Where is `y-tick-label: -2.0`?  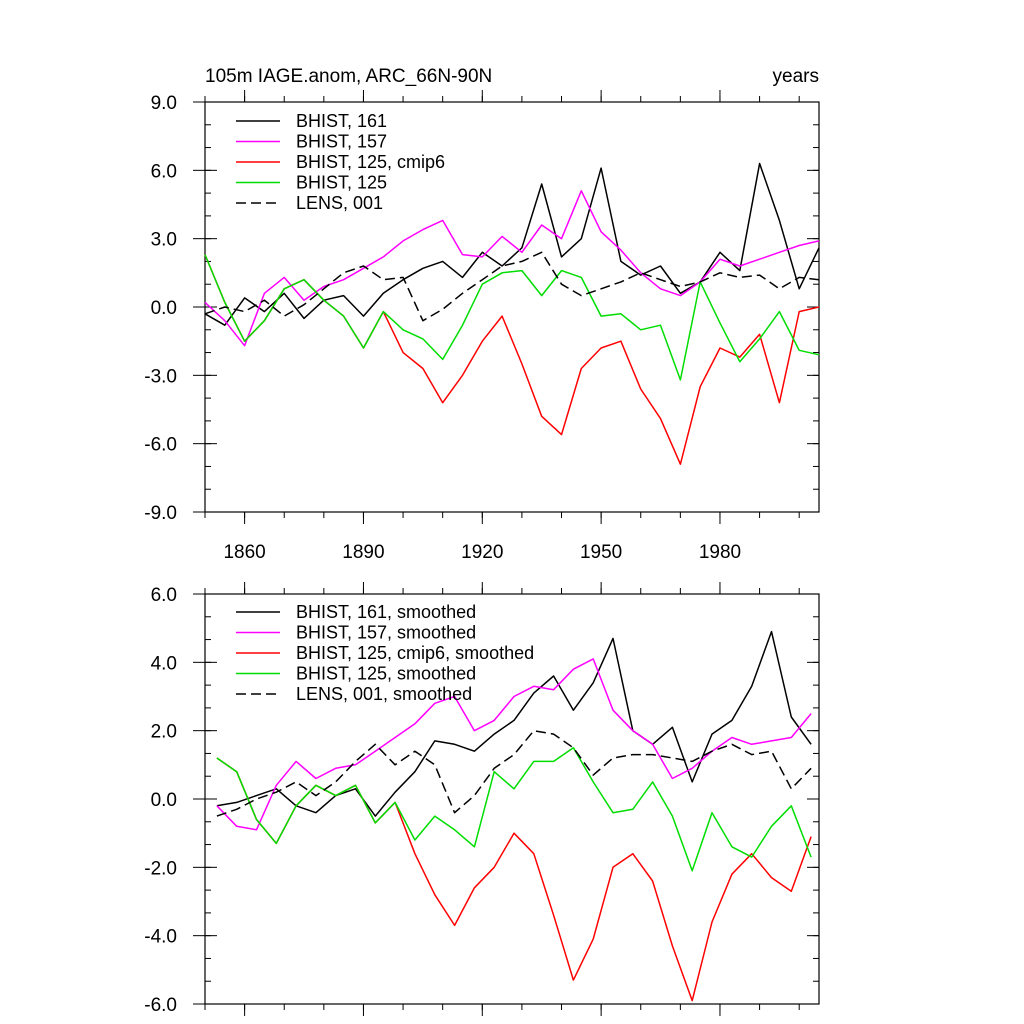 y-tick-label: -2.0 is located at coordinates (160, 868).